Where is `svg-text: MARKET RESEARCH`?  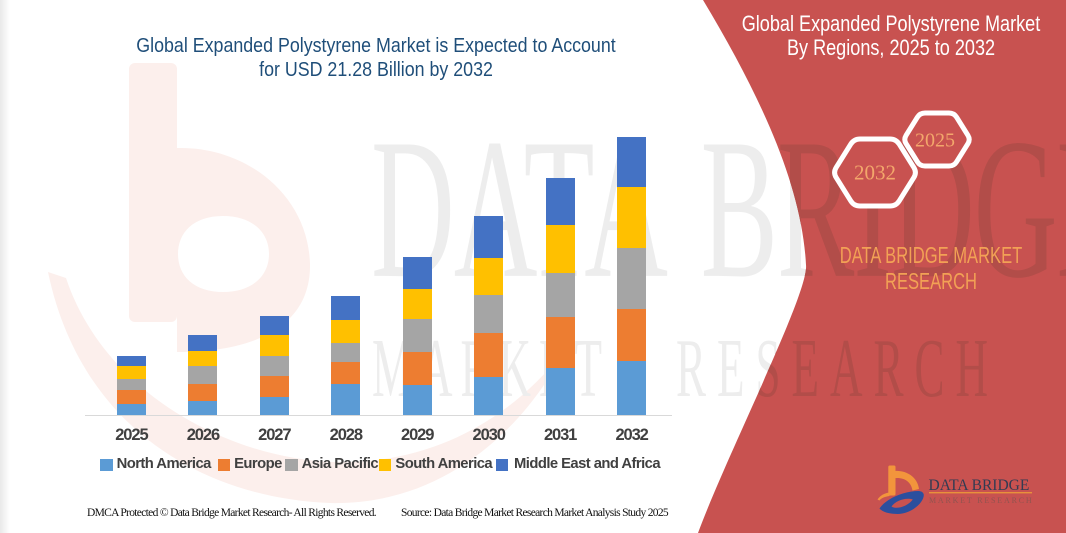
svg-text: MARKET RESEARCH is located at coordinates (981, 500).